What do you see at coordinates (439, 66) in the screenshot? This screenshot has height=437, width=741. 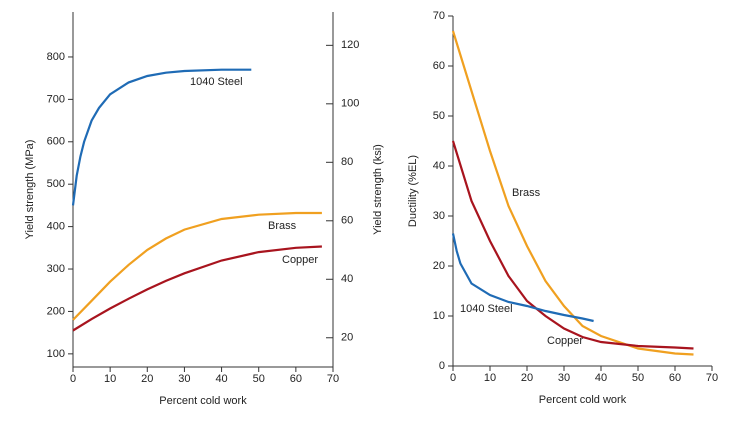 I see `y-tick-label: 60` at bounding box center [439, 66].